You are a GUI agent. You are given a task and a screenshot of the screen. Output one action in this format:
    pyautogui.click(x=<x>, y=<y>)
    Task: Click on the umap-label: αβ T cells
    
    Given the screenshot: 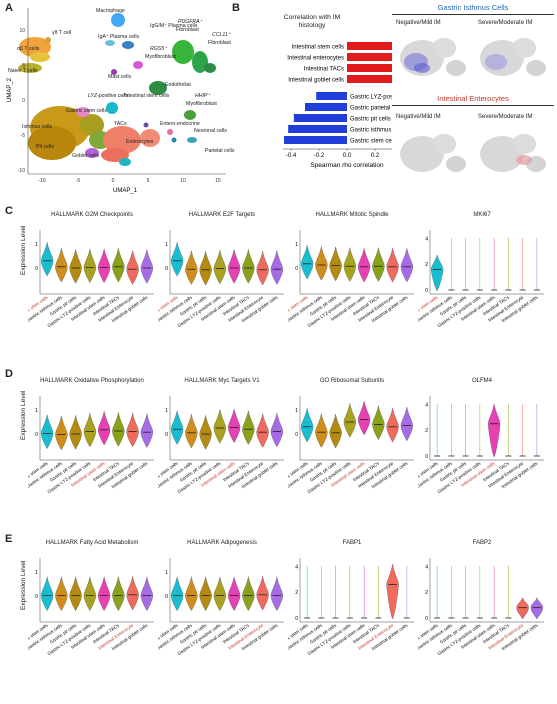 What is the action you would take?
    pyautogui.click(x=28, y=49)
    